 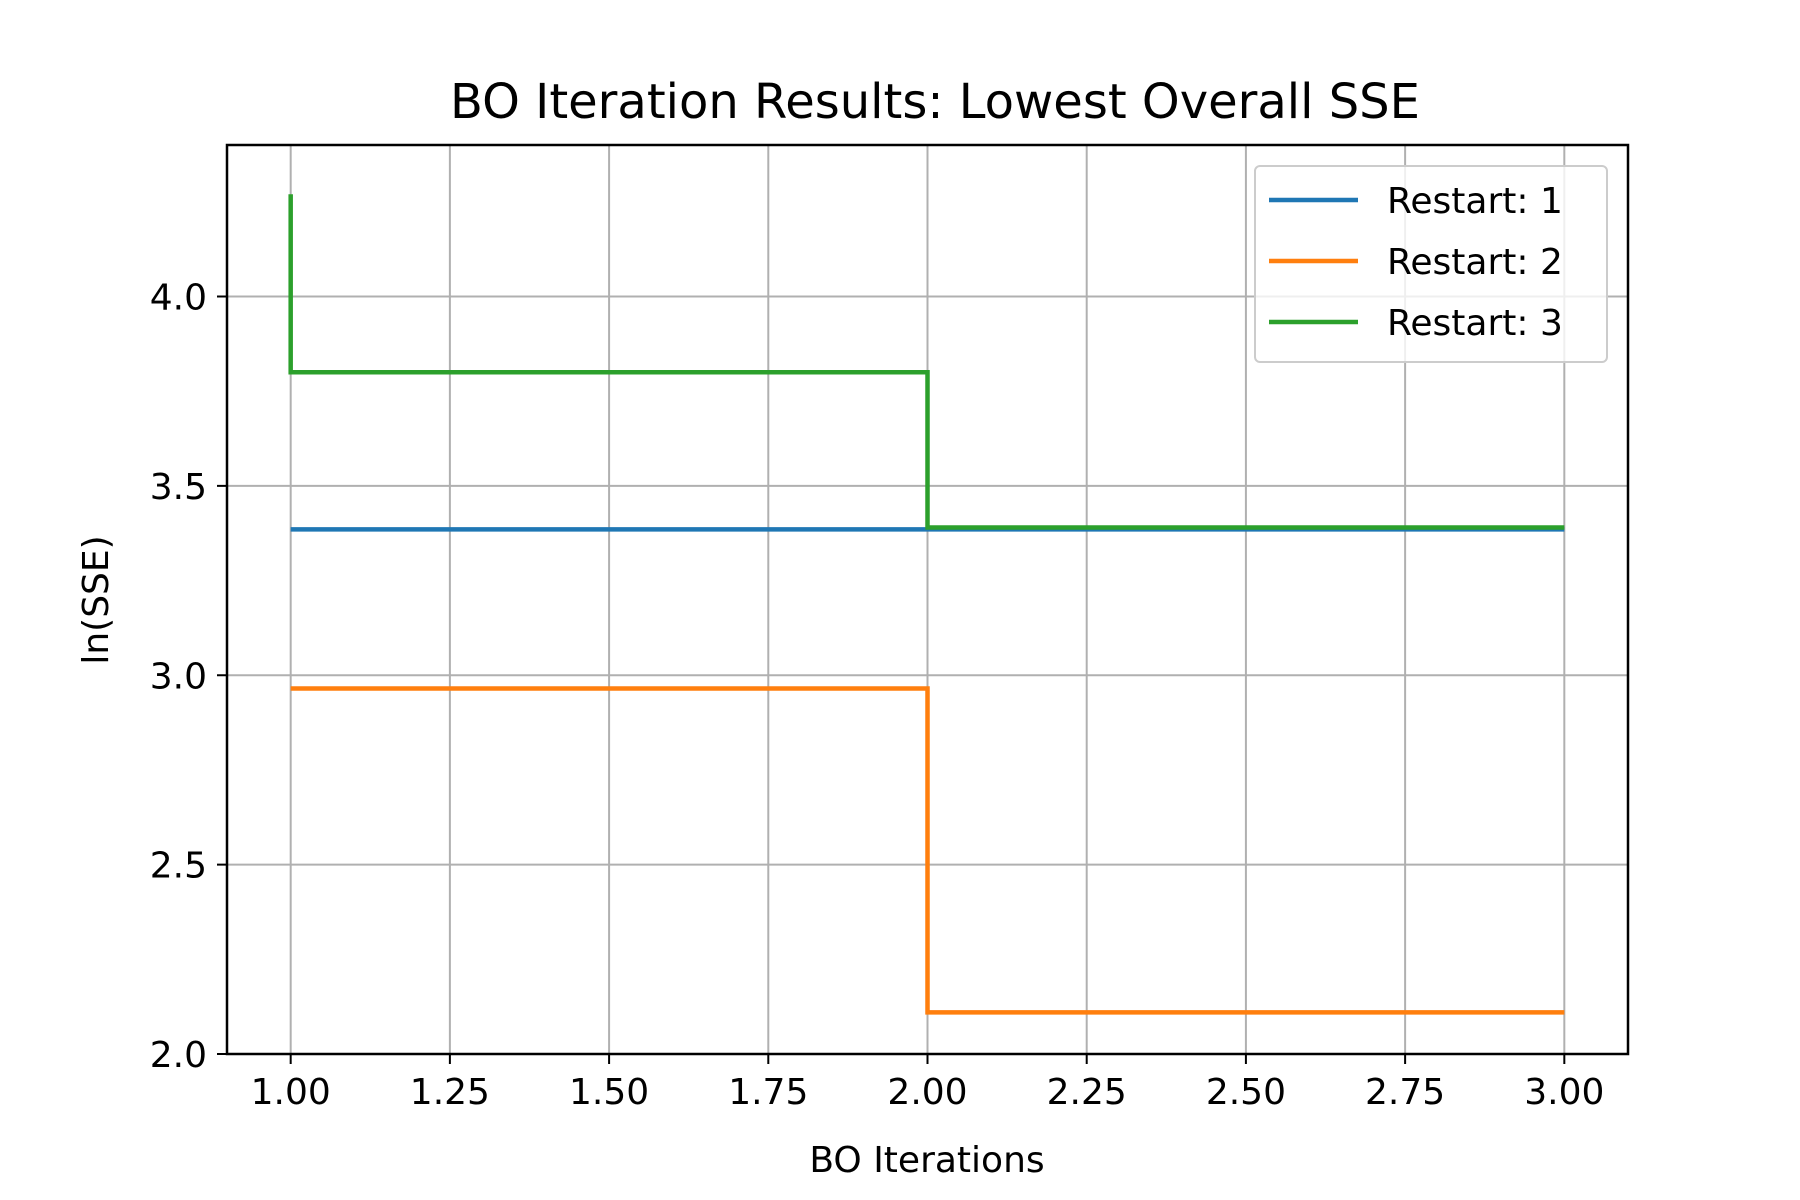 What do you see at coordinates (178, 866) in the screenshot?
I see `y-tick-label: 2.5` at bounding box center [178, 866].